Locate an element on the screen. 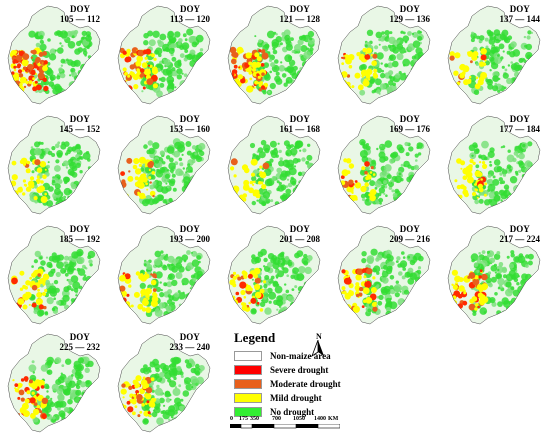 This screenshot has height=442, width=550. map-panel: DOY 105 — 112 is located at coordinates (54, 55).